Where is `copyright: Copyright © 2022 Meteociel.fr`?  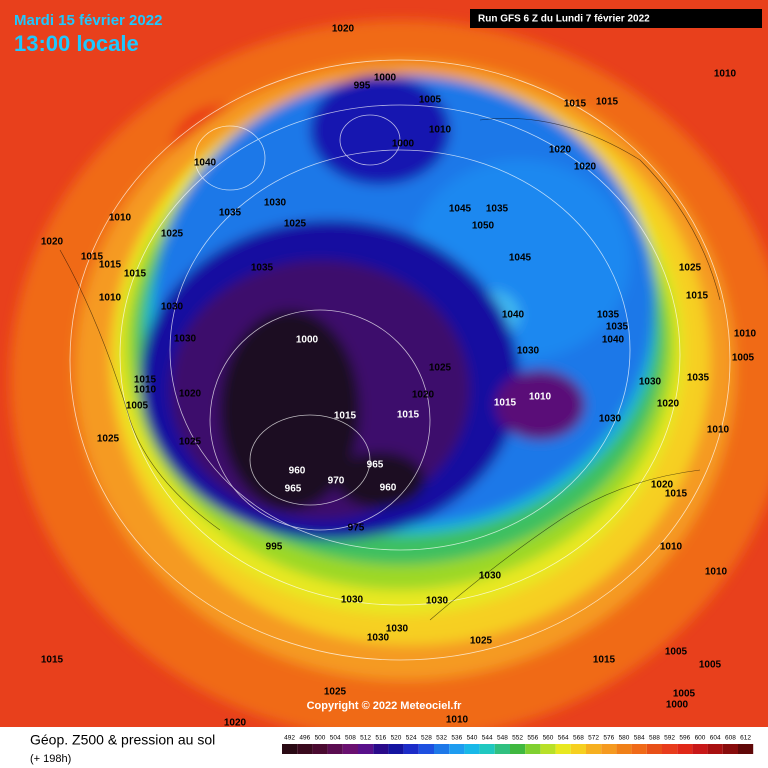 copyright: Copyright © 2022 Meteociel.fr is located at coordinates (385, 706).